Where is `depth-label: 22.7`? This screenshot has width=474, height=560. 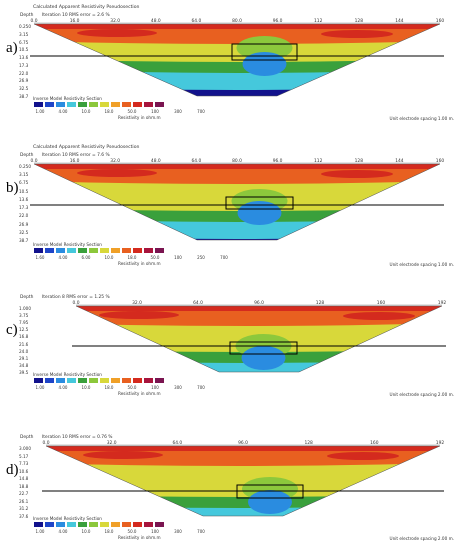 depth-label: 22.7 is located at coordinates (24, 494).